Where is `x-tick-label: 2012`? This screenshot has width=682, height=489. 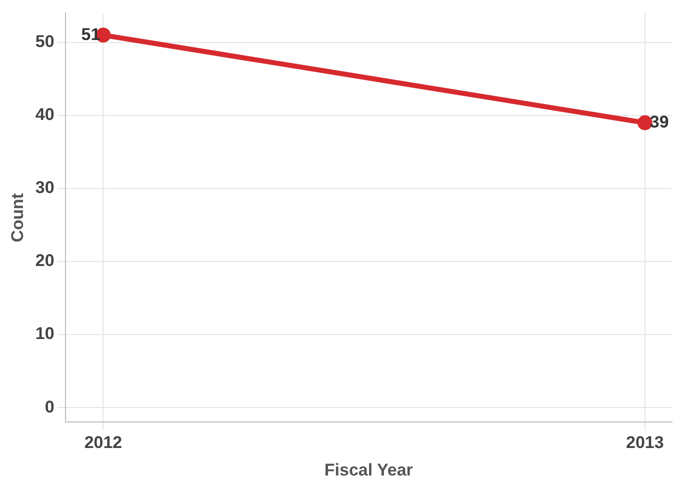 x-tick-label: 2012 is located at coordinates (103, 442).